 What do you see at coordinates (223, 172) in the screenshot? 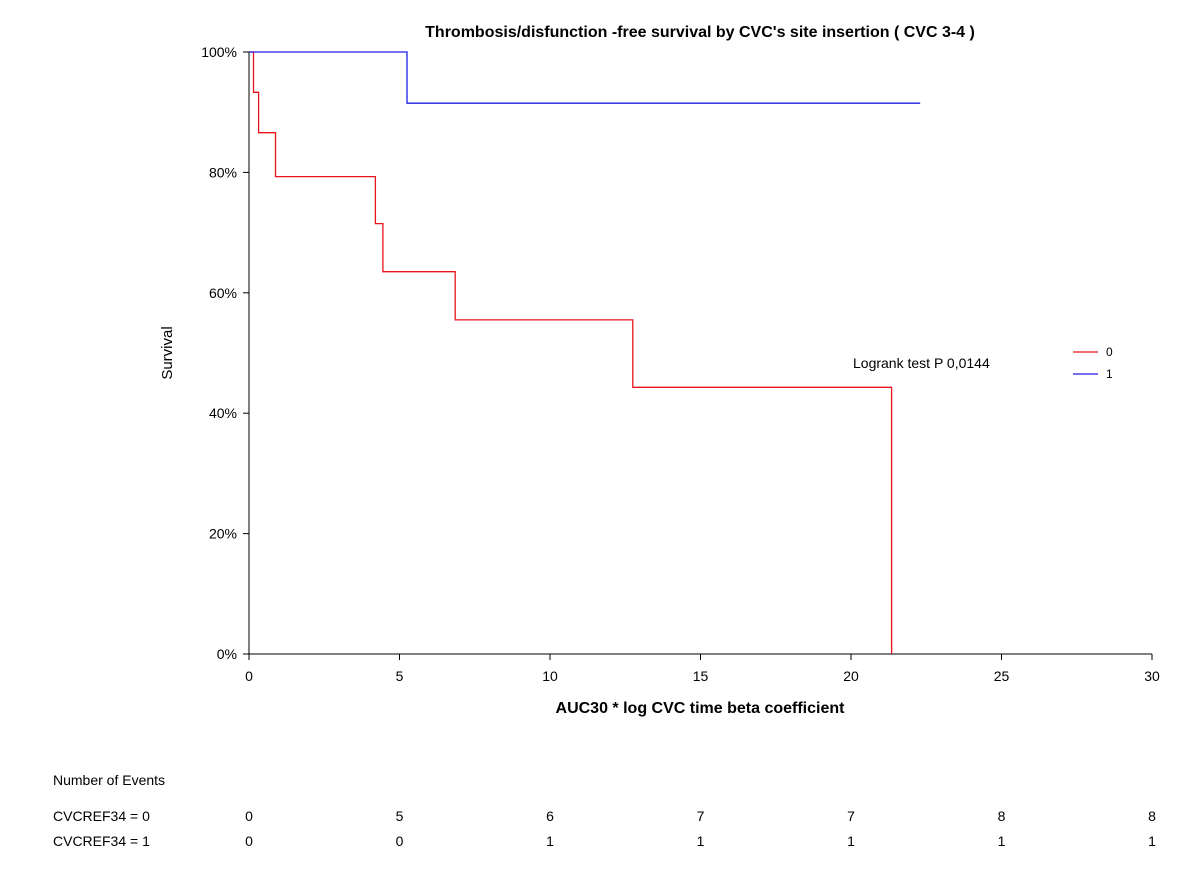
I see `y-tick-label: 80%` at bounding box center [223, 172].